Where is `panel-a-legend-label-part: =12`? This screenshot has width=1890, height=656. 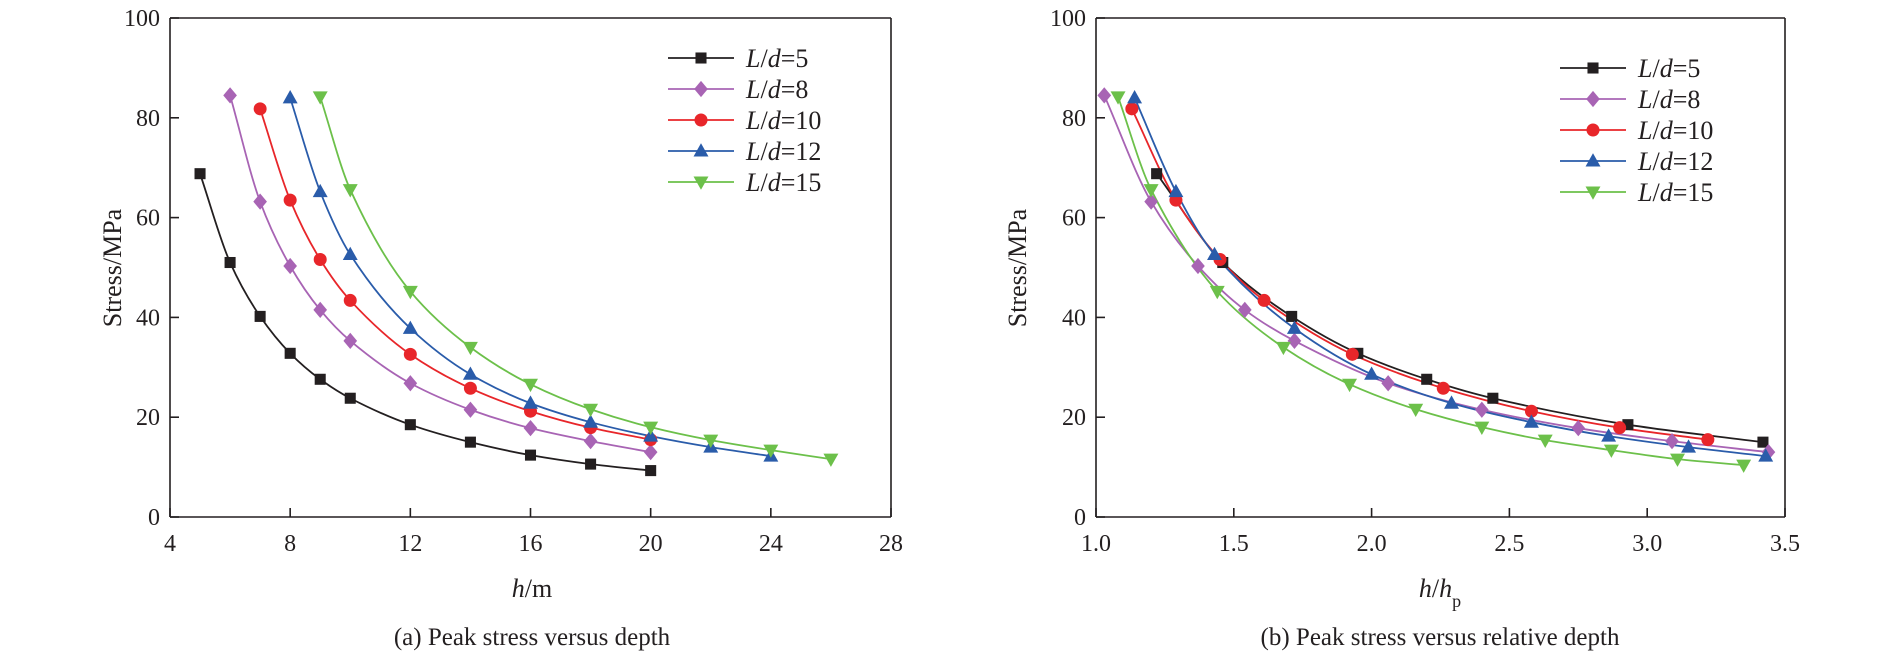
panel-a-legend-label-part: =12 is located at coordinates (801, 151).